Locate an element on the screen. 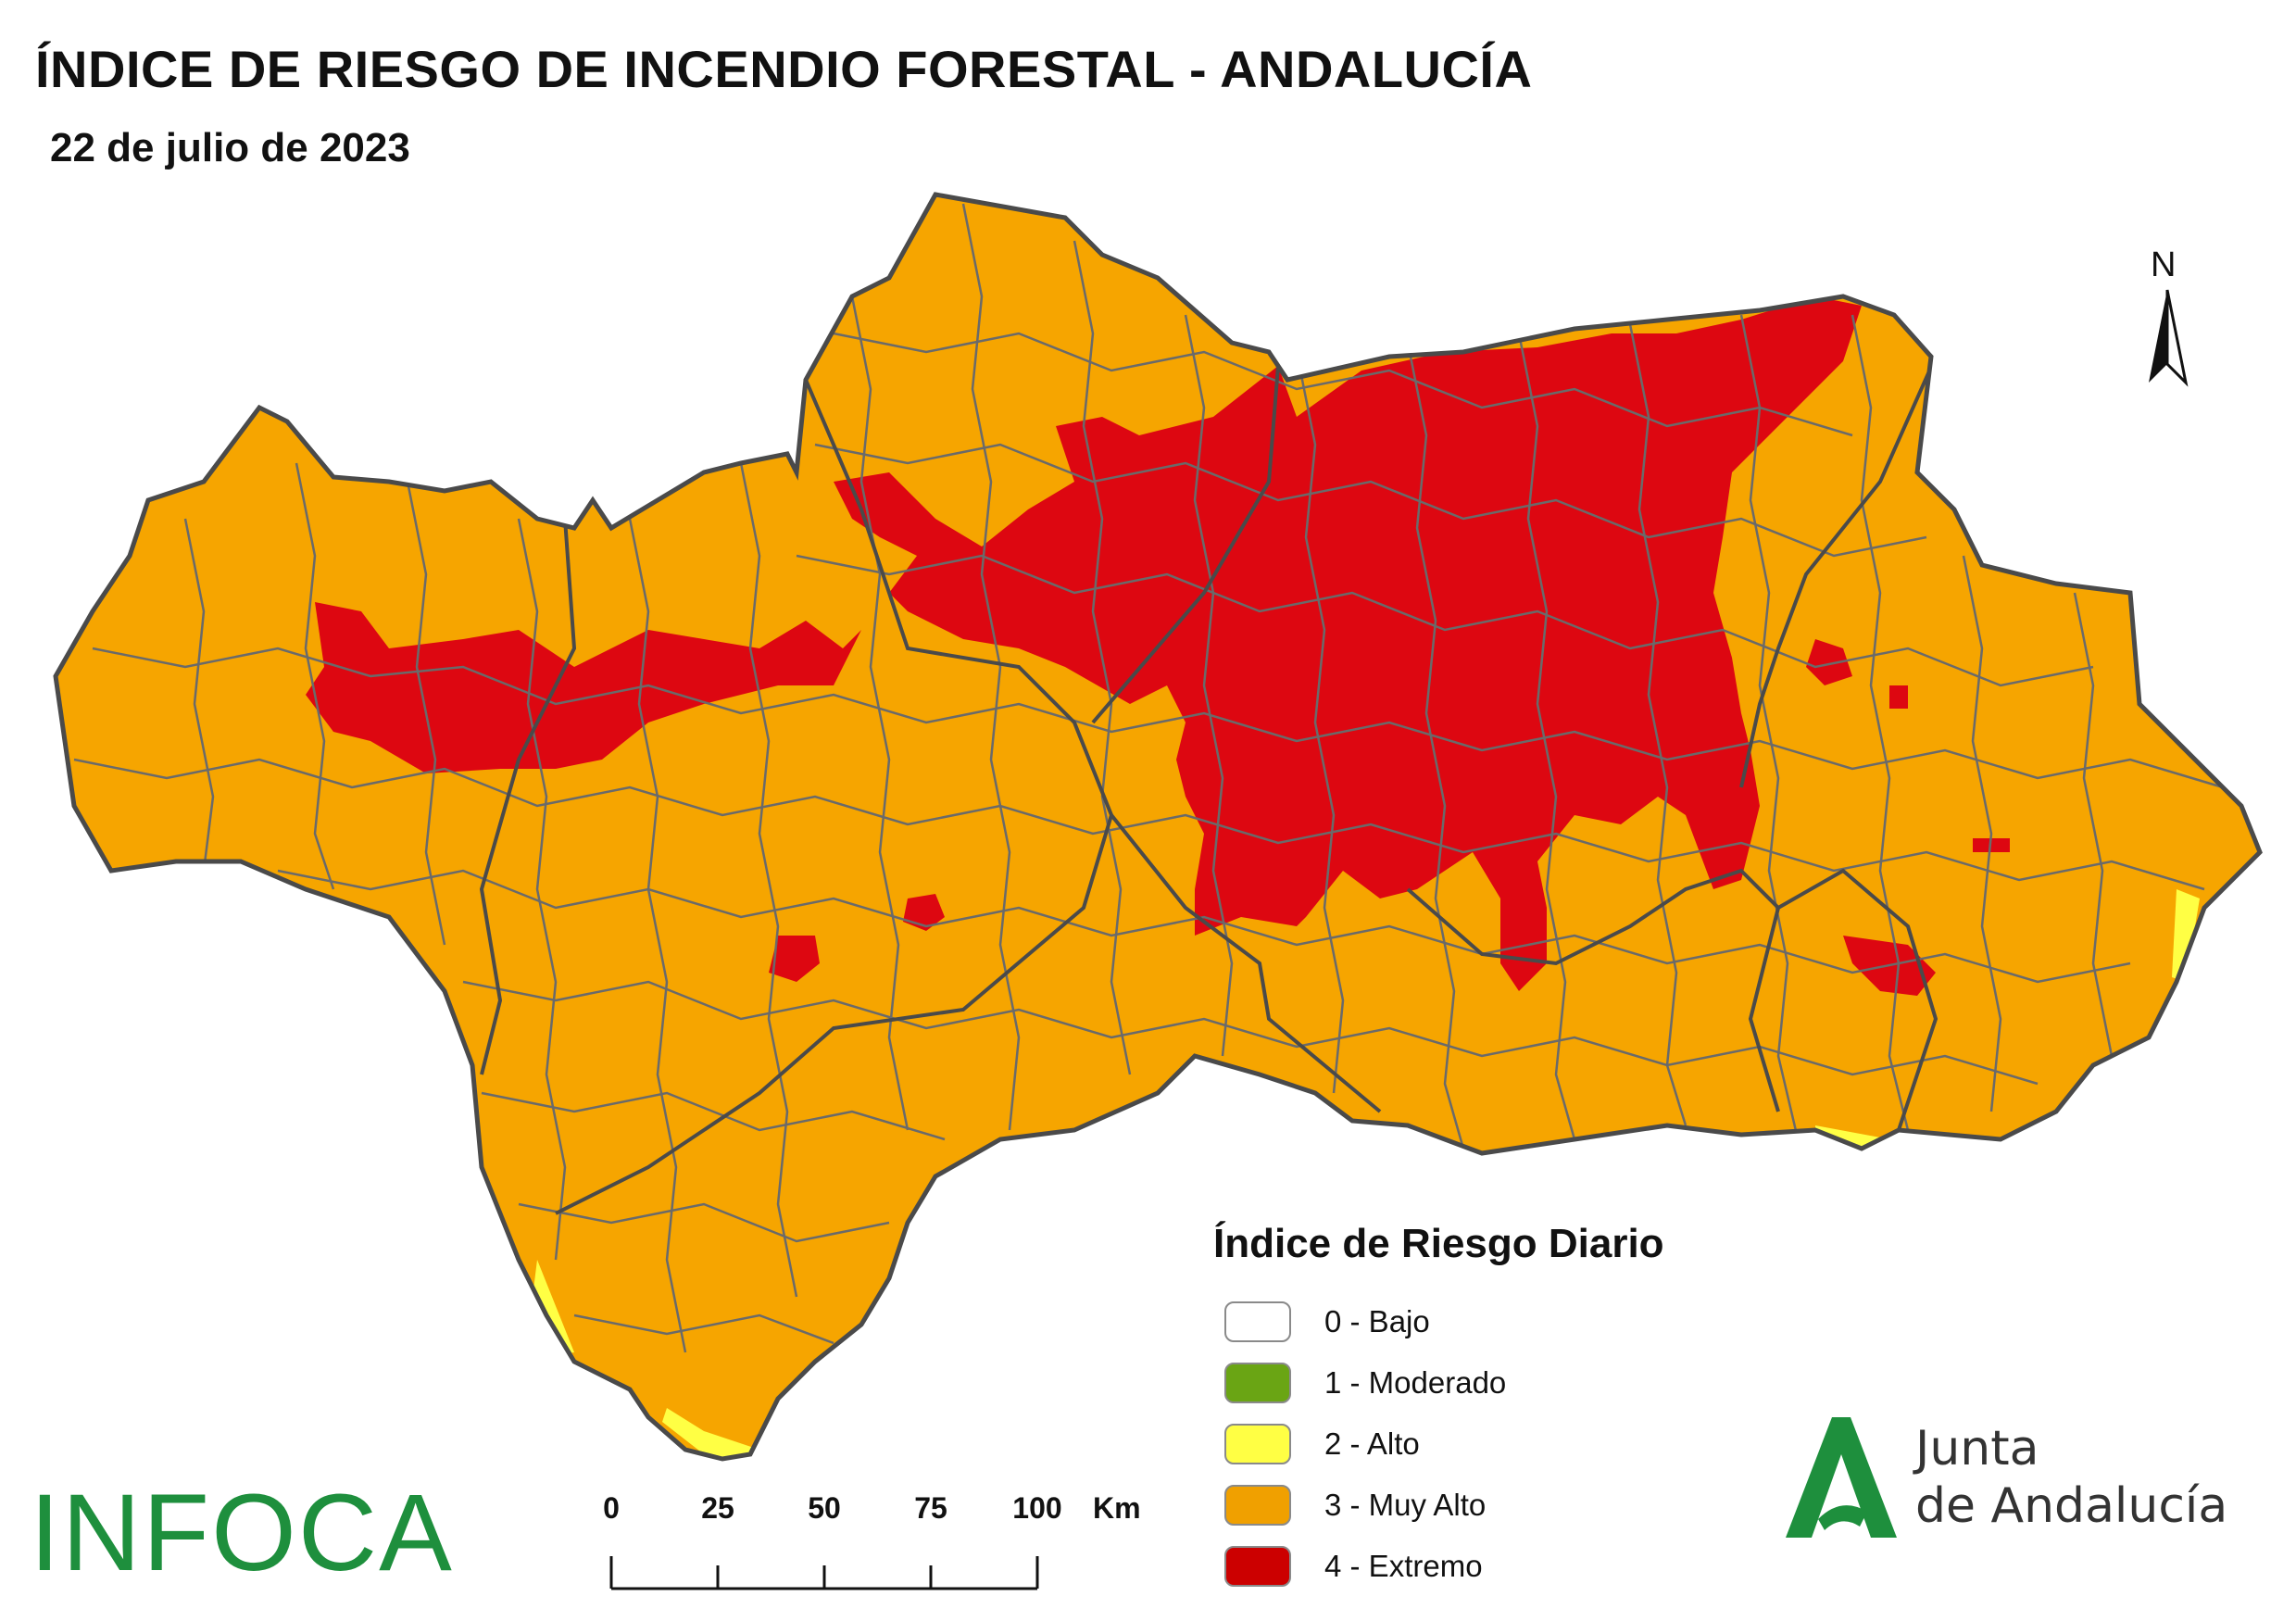  extreme-zone-west is located at coordinates (583, 687).